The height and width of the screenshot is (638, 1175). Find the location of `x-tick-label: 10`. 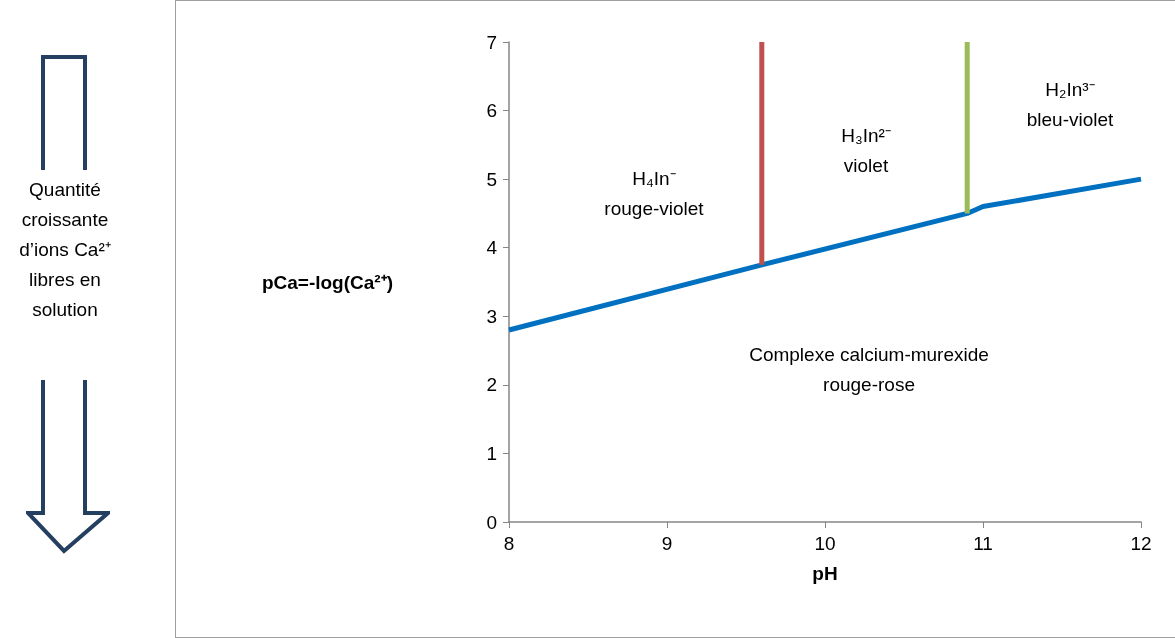

x-tick-label: 10 is located at coordinates (825, 543).